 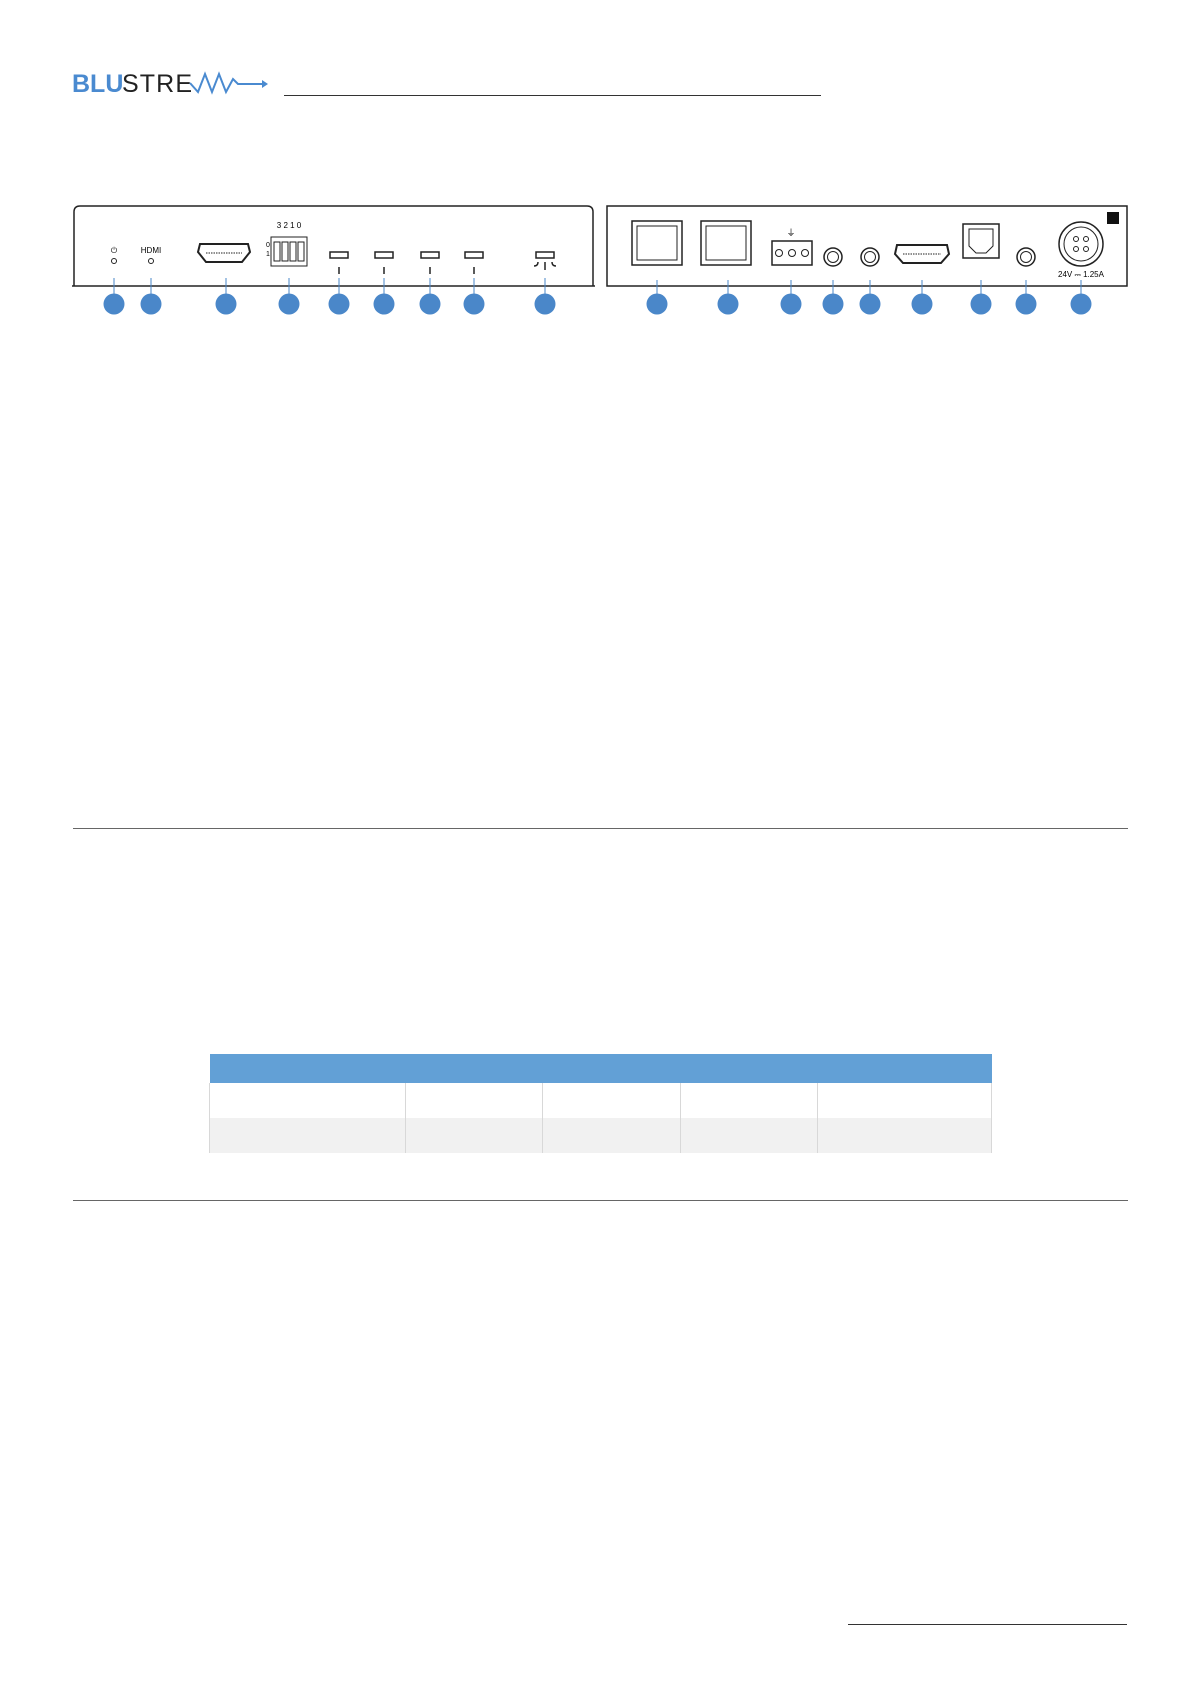 What do you see at coordinates (1081, 274) in the screenshot?
I see `power-rating-label: 24V ⎓ 1.25A` at bounding box center [1081, 274].